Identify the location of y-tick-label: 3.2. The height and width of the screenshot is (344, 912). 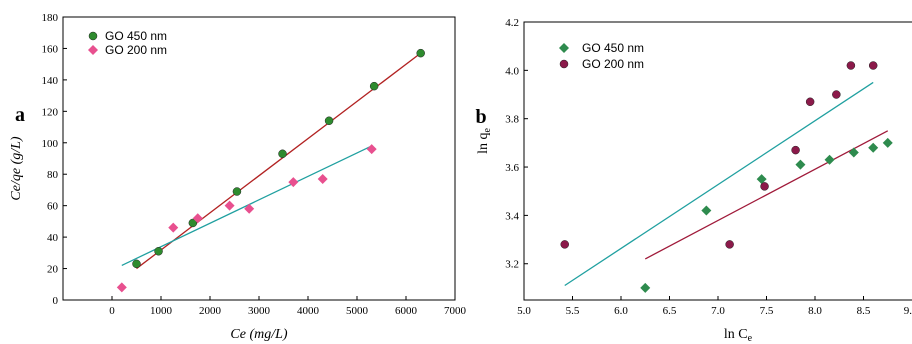
(512, 265).